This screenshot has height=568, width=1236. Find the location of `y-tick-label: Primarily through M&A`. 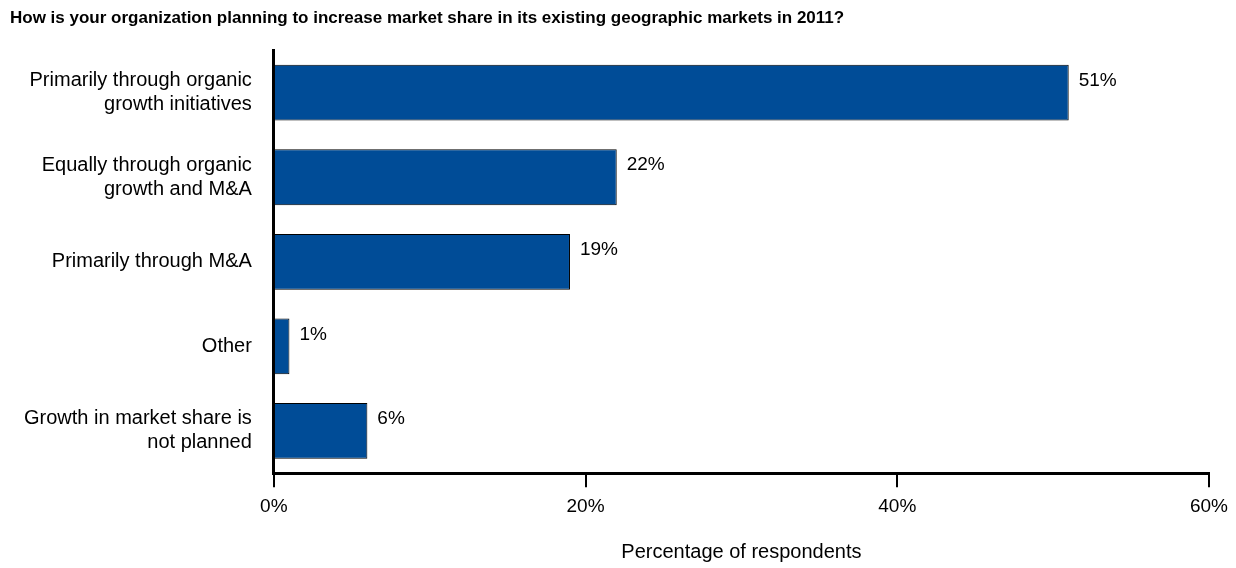

y-tick-label: Primarily through M&A is located at coordinates (152, 260).